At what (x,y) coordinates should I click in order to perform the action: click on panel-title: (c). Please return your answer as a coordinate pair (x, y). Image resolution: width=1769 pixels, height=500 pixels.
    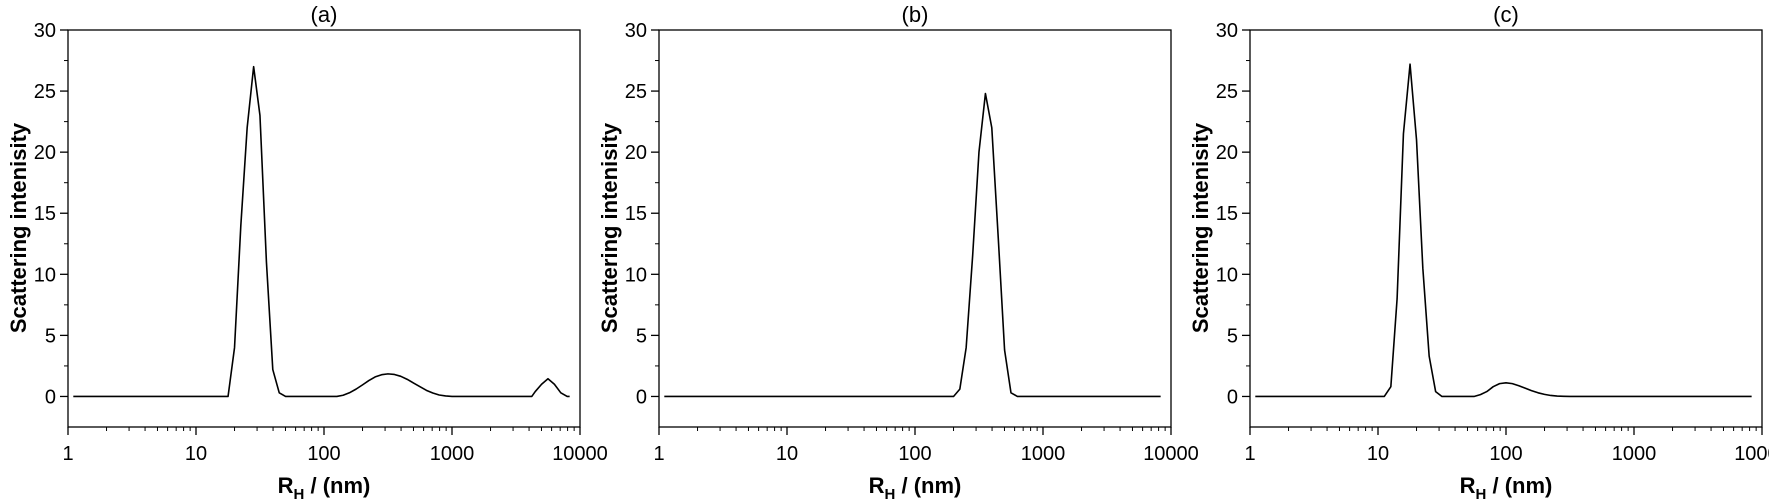
    Looking at the image, I should click on (1506, 14).